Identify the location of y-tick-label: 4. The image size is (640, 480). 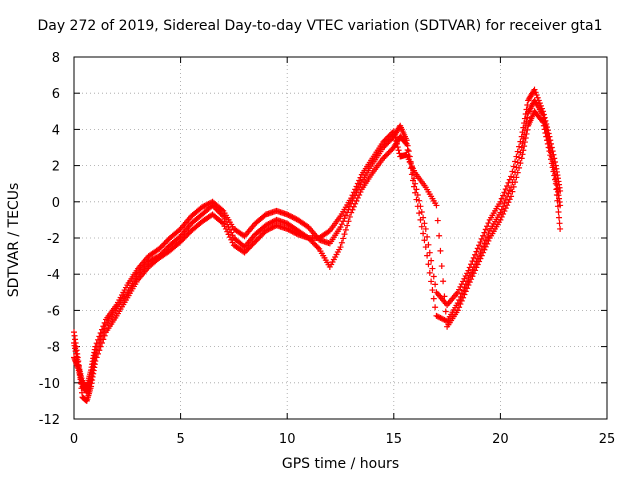
(56, 130).